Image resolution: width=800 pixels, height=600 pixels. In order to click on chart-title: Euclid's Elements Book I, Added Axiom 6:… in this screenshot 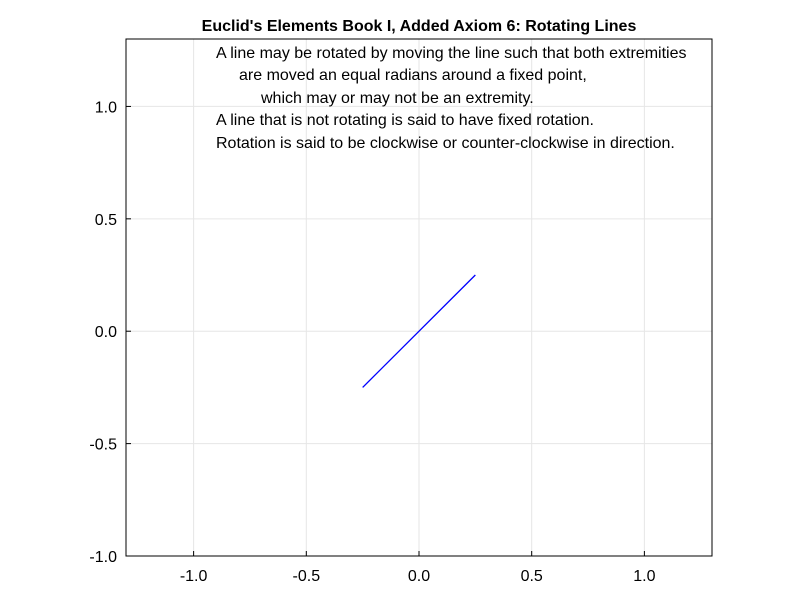, I will do `click(419, 26)`.